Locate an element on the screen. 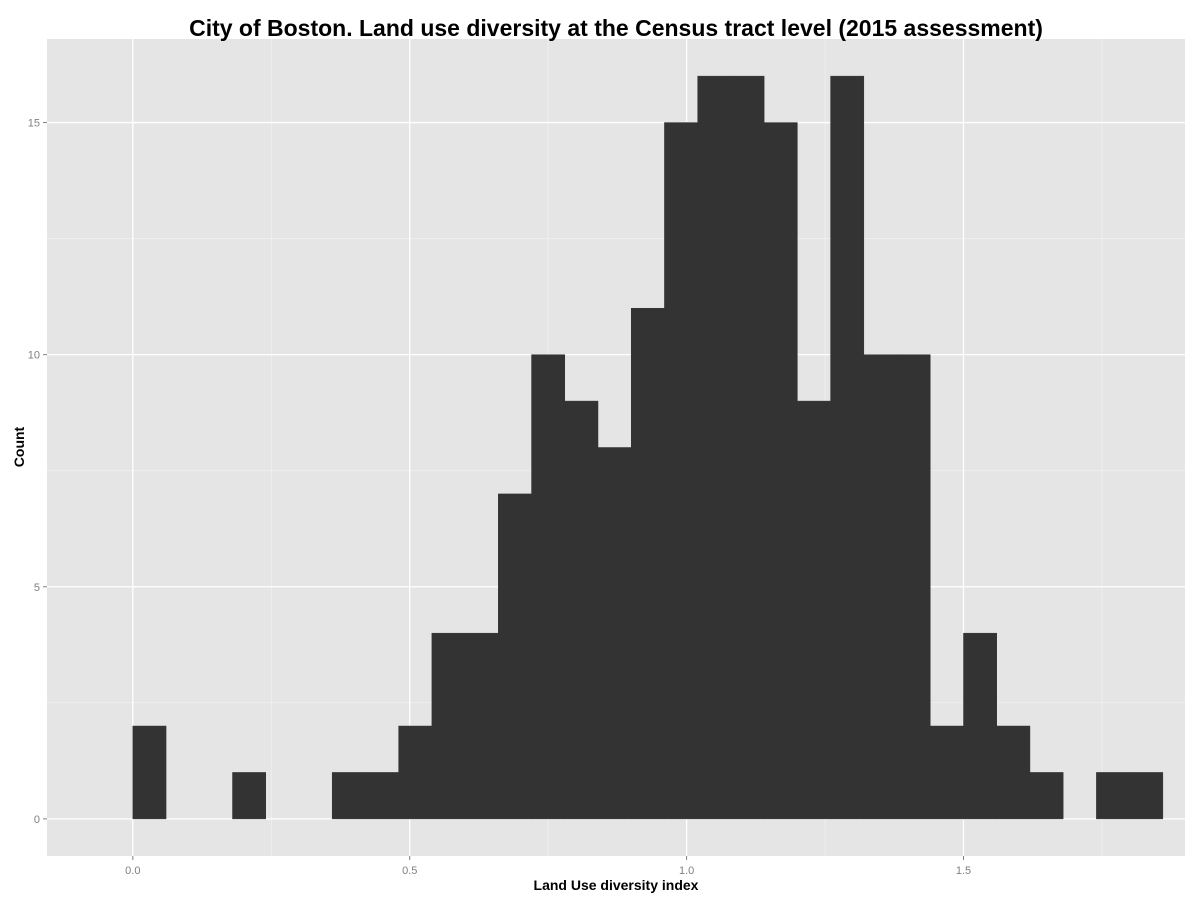 This screenshot has height=900, width=1200. y-tick-label: 5 is located at coordinates (37, 588).